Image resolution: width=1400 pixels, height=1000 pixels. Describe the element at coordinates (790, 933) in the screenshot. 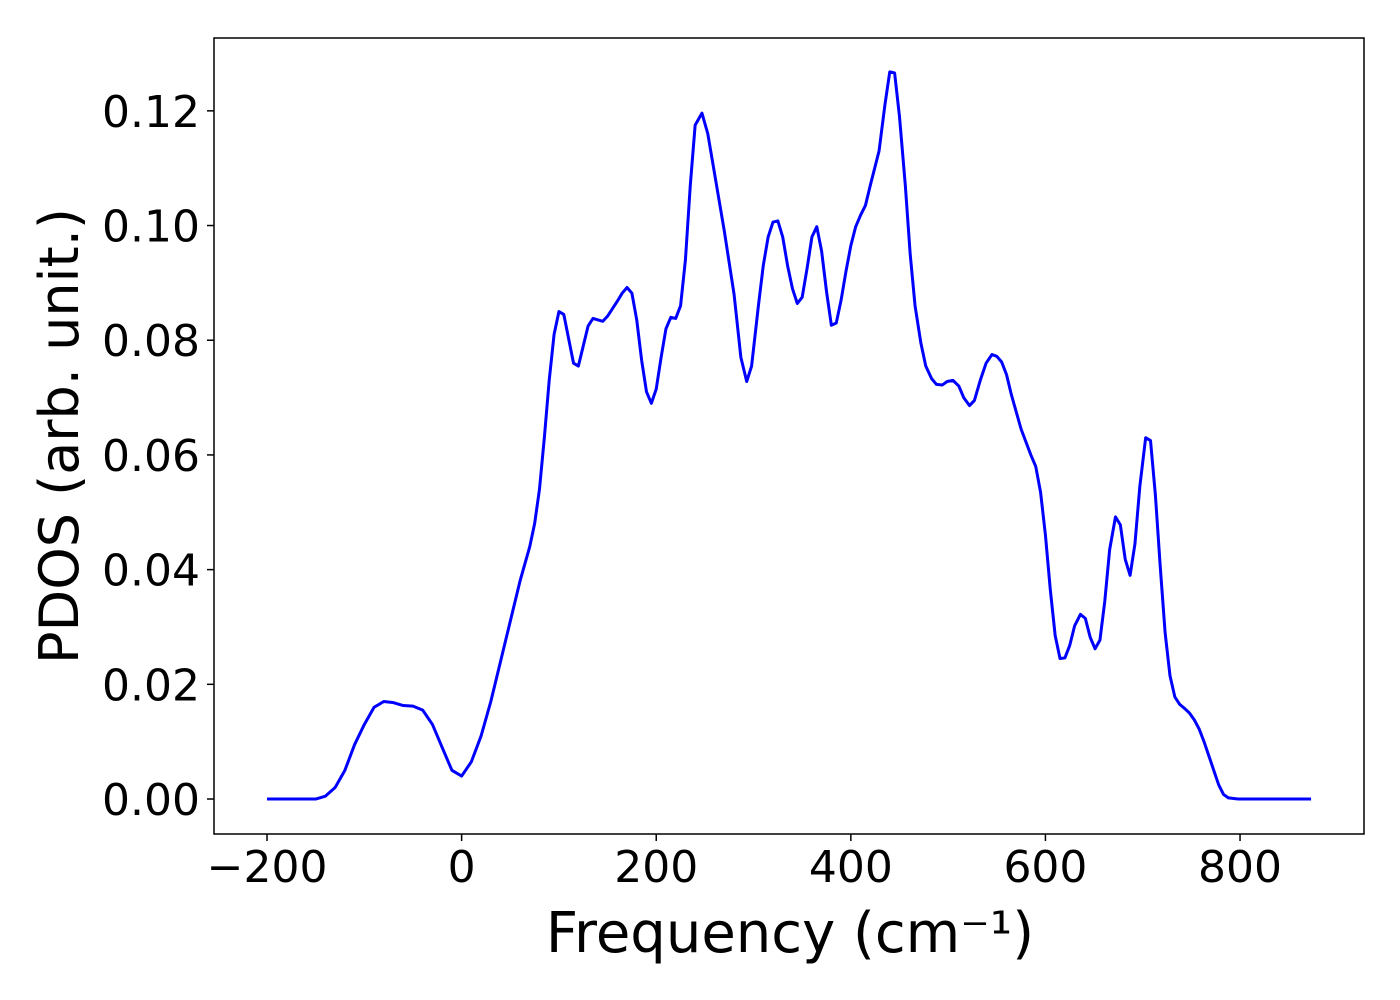

I see `x-axis-label: Frequency (cm⁻¹)` at that location.